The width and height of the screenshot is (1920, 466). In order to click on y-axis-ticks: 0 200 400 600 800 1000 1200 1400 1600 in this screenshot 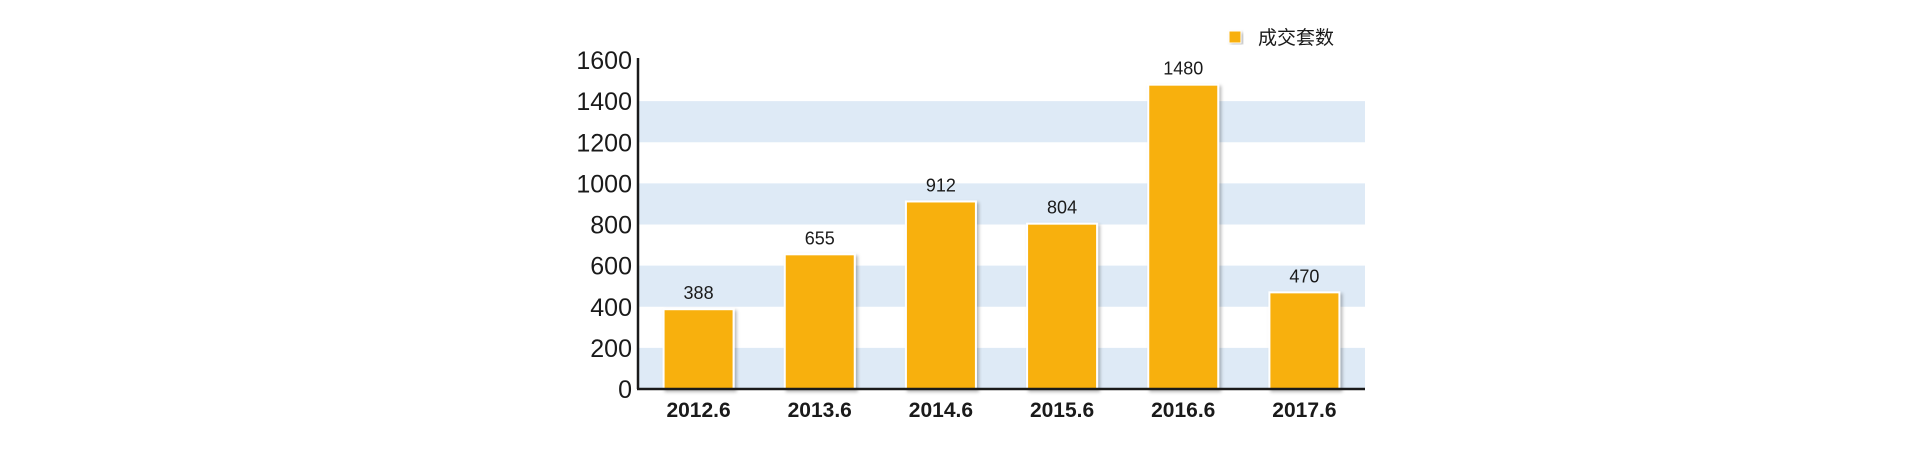, I will do `click(604, 225)`.